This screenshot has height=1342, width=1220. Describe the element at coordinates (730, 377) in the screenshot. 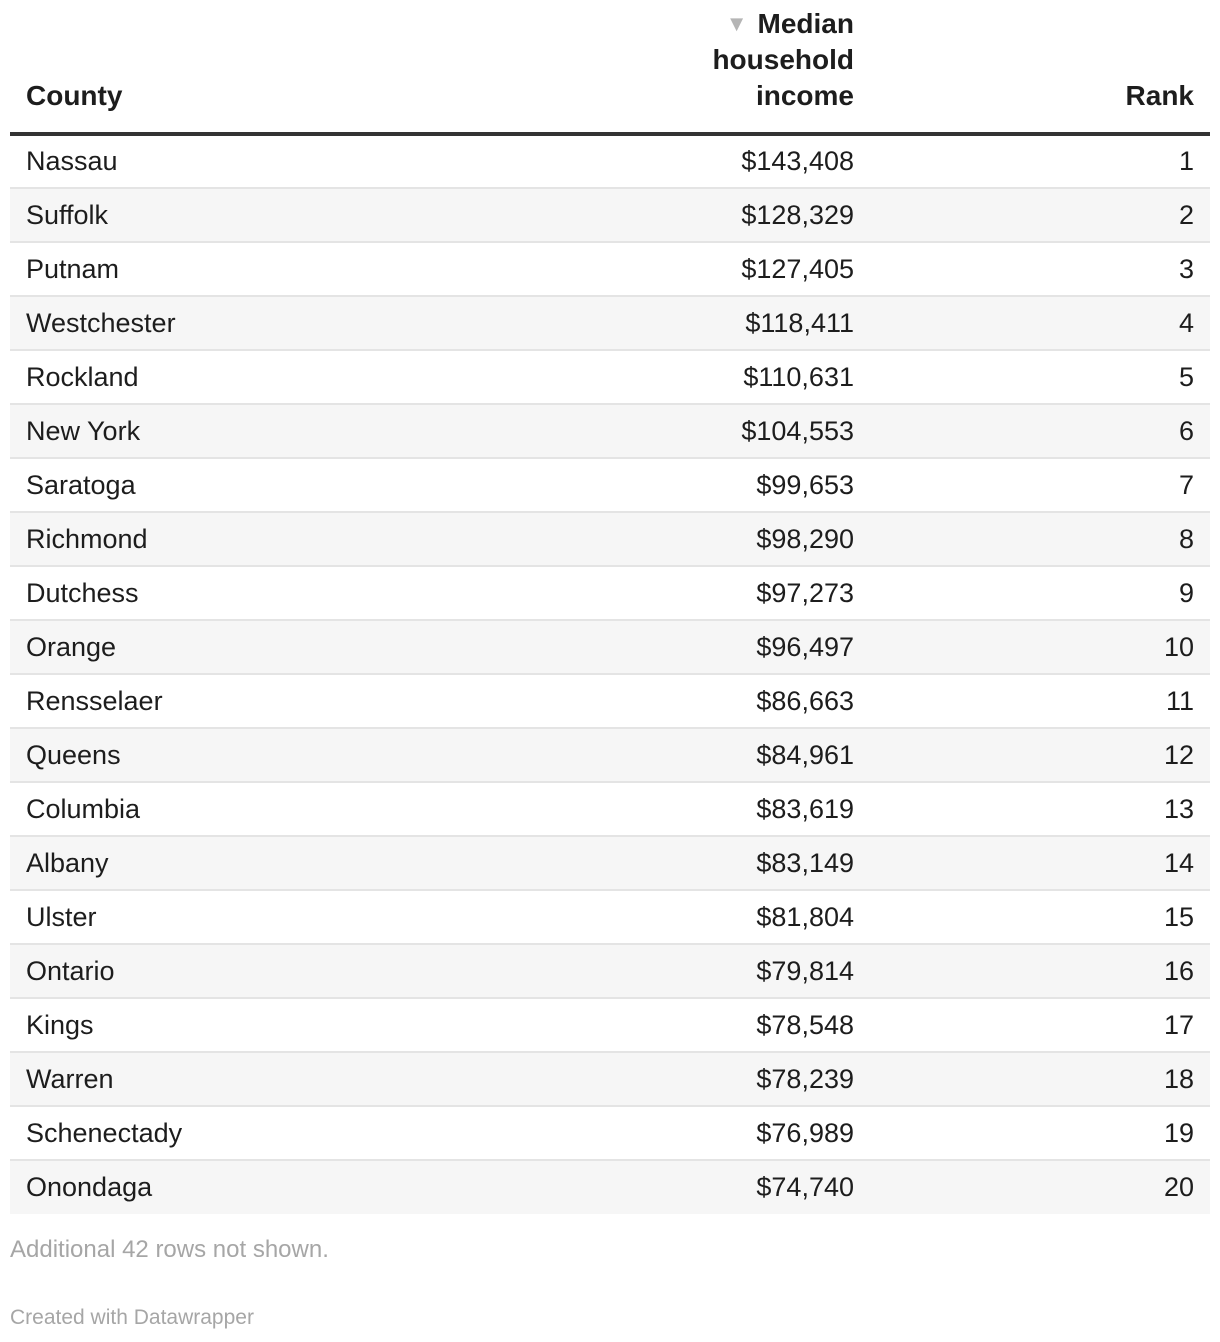

I see `income-cell: $110,631` at that location.